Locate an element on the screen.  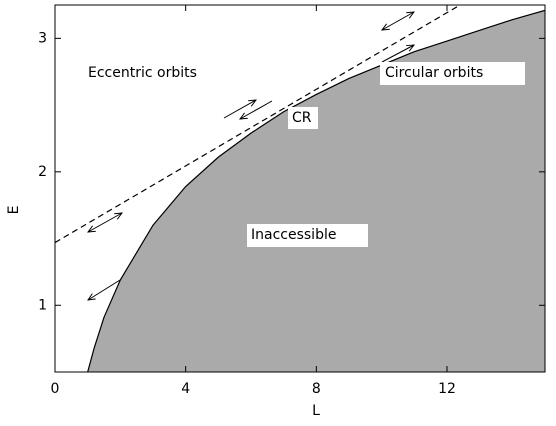
y-tick-label: 1 is located at coordinates (42, 305).